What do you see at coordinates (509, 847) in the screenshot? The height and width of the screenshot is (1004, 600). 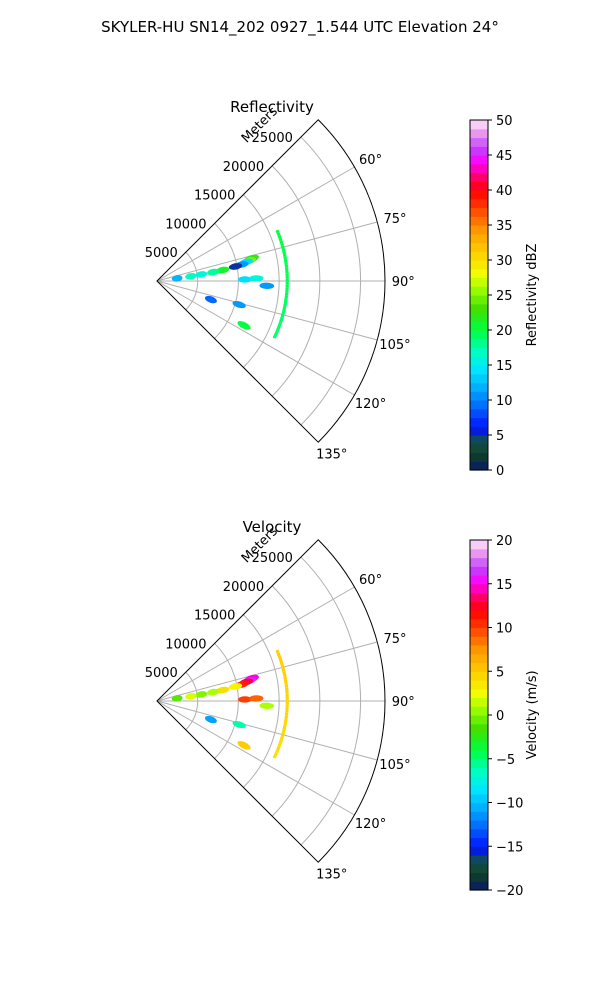 I see `colorbar-tick-label: −15` at bounding box center [509, 847].